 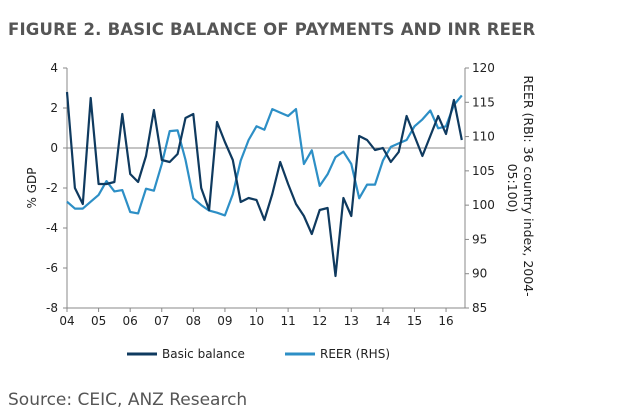 I want to click on source-note: Source: CEIC, ANZ Research, so click(x=128, y=400).